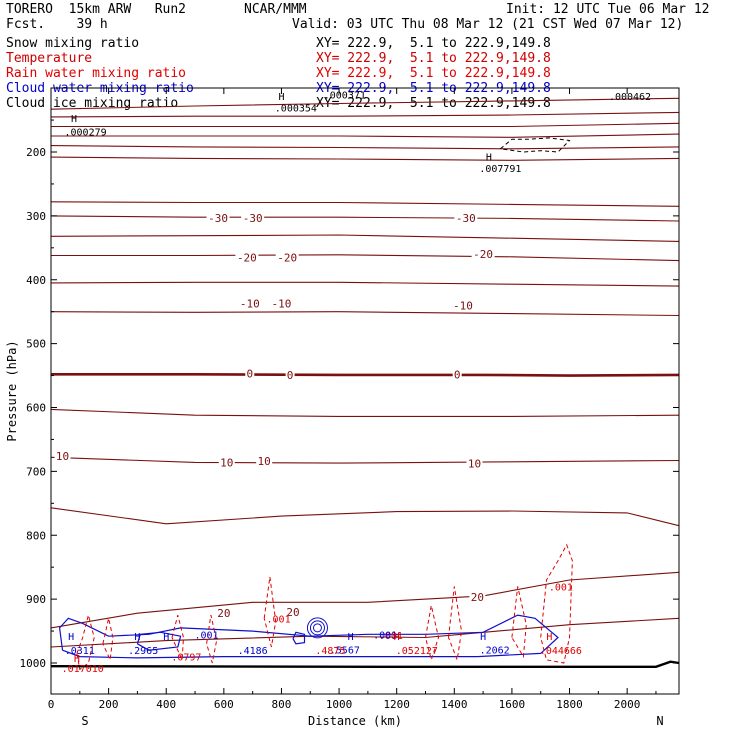 This screenshot has height=740, width=740. Describe the element at coordinates (433, 103) in the screenshot. I see `legend-cloudice-range: XY= 222.9, 5.1 to 222.9,149.8` at that location.